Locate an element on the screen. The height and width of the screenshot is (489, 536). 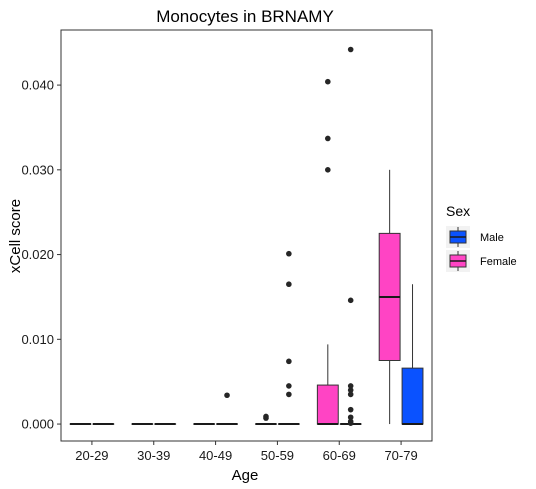
x-tick-label: 20-29 is located at coordinates (91, 455).